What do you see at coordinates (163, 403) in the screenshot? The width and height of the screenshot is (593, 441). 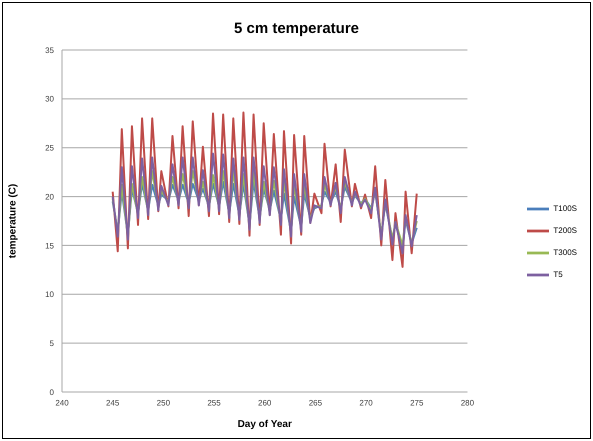 I see `x-tick-label: 250` at bounding box center [163, 403].